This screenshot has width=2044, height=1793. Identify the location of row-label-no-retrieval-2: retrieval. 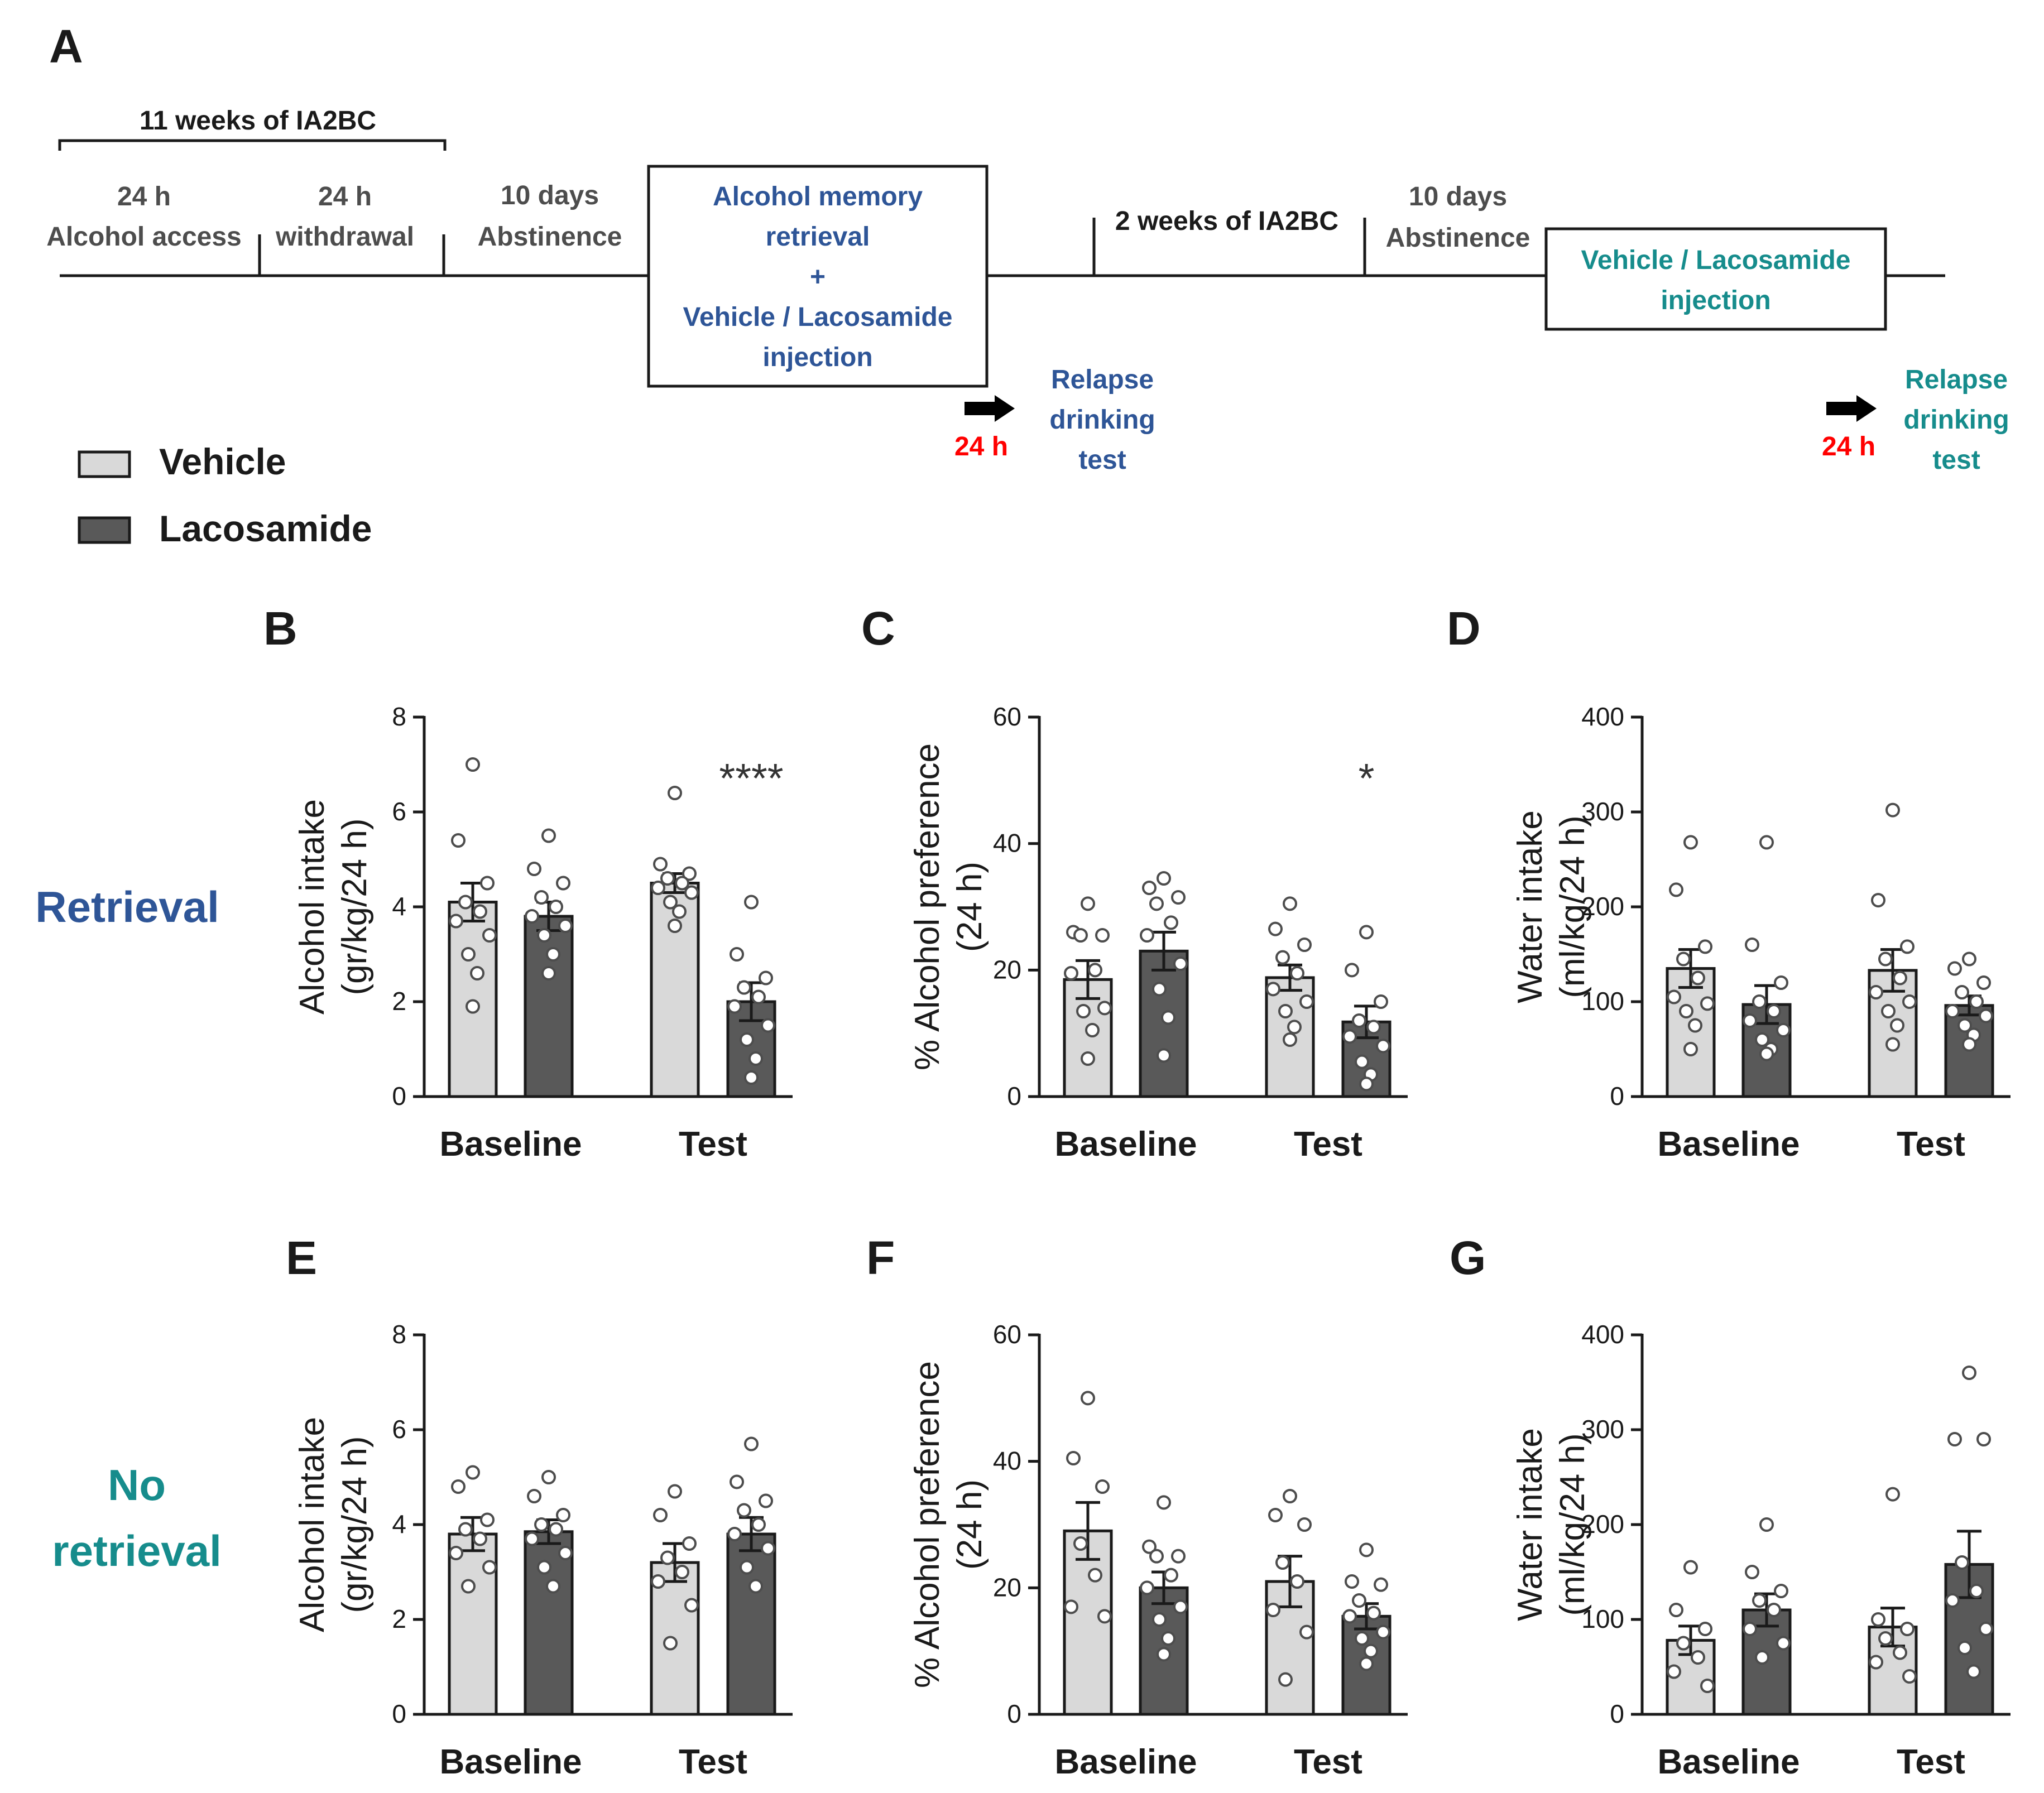
(137, 1550).